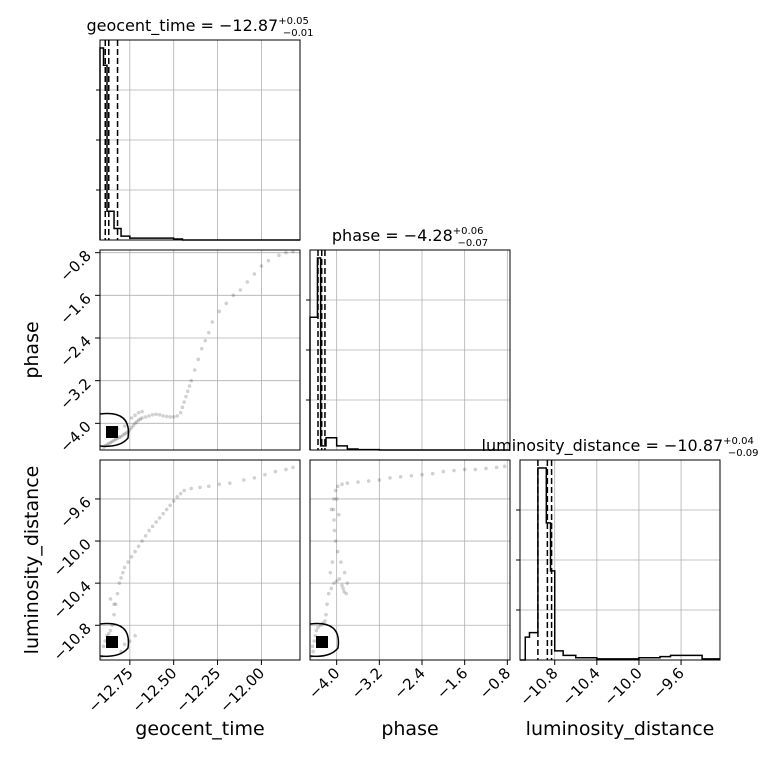 The width and height of the screenshot is (760, 760). Describe the element at coordinates (623, 686) in the screenshot. I see `x-tick-label: −10.0` at that location.